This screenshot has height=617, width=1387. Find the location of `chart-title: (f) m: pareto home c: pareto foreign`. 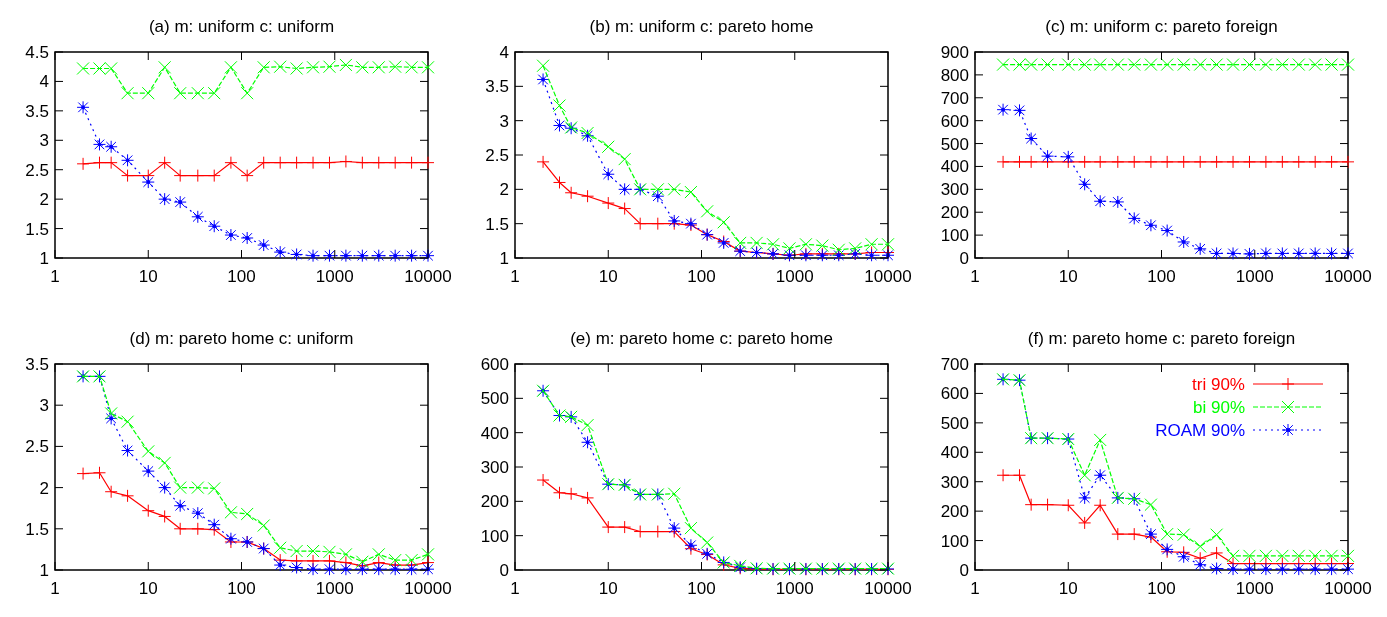

chart-title: (f) m: pareto home c: pareto foreign is located at coordinates (1161, 338).